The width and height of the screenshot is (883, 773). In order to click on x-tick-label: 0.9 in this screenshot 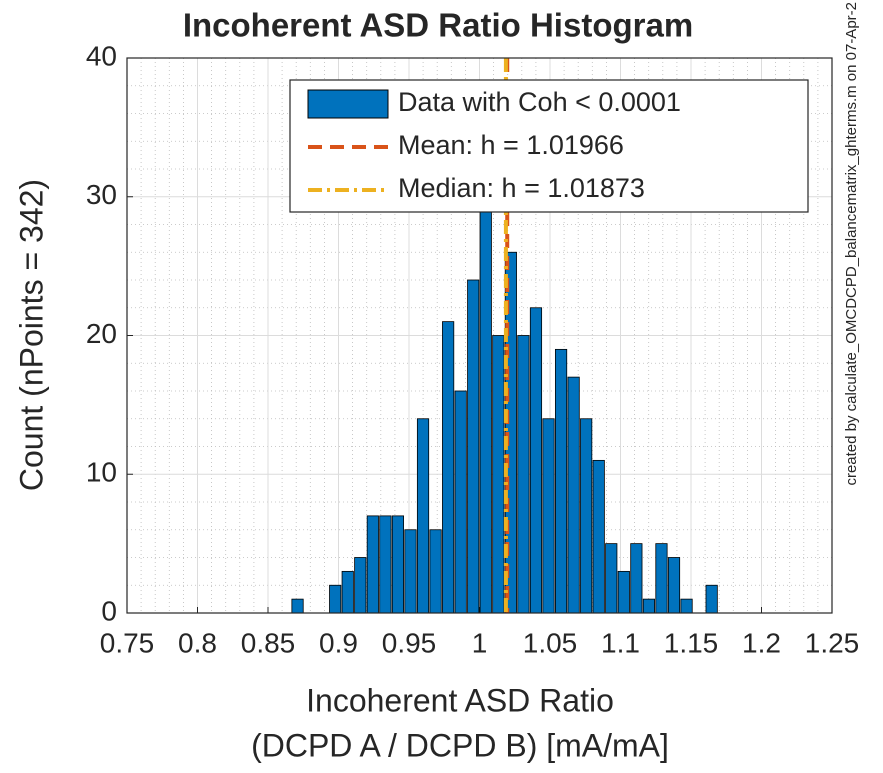, I will do `click(338, 642)`.